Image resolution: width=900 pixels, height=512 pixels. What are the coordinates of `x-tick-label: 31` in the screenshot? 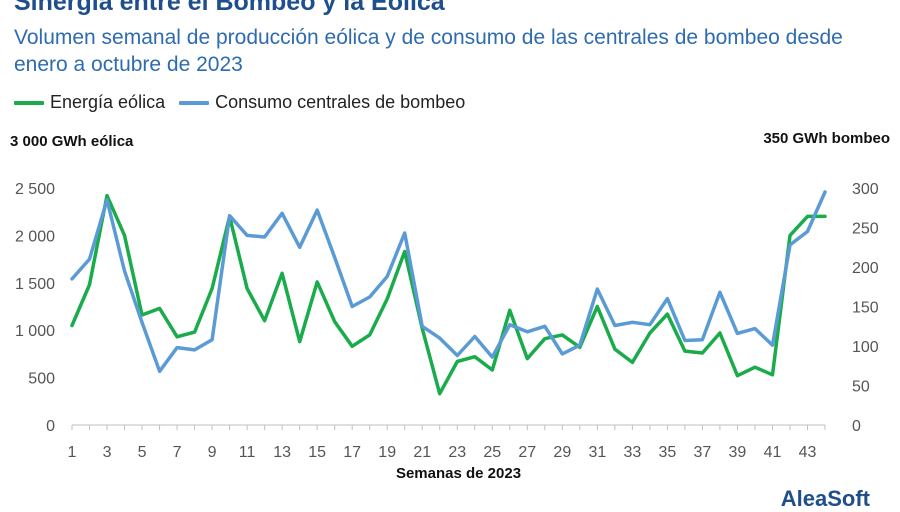 It's located at (597, 452).